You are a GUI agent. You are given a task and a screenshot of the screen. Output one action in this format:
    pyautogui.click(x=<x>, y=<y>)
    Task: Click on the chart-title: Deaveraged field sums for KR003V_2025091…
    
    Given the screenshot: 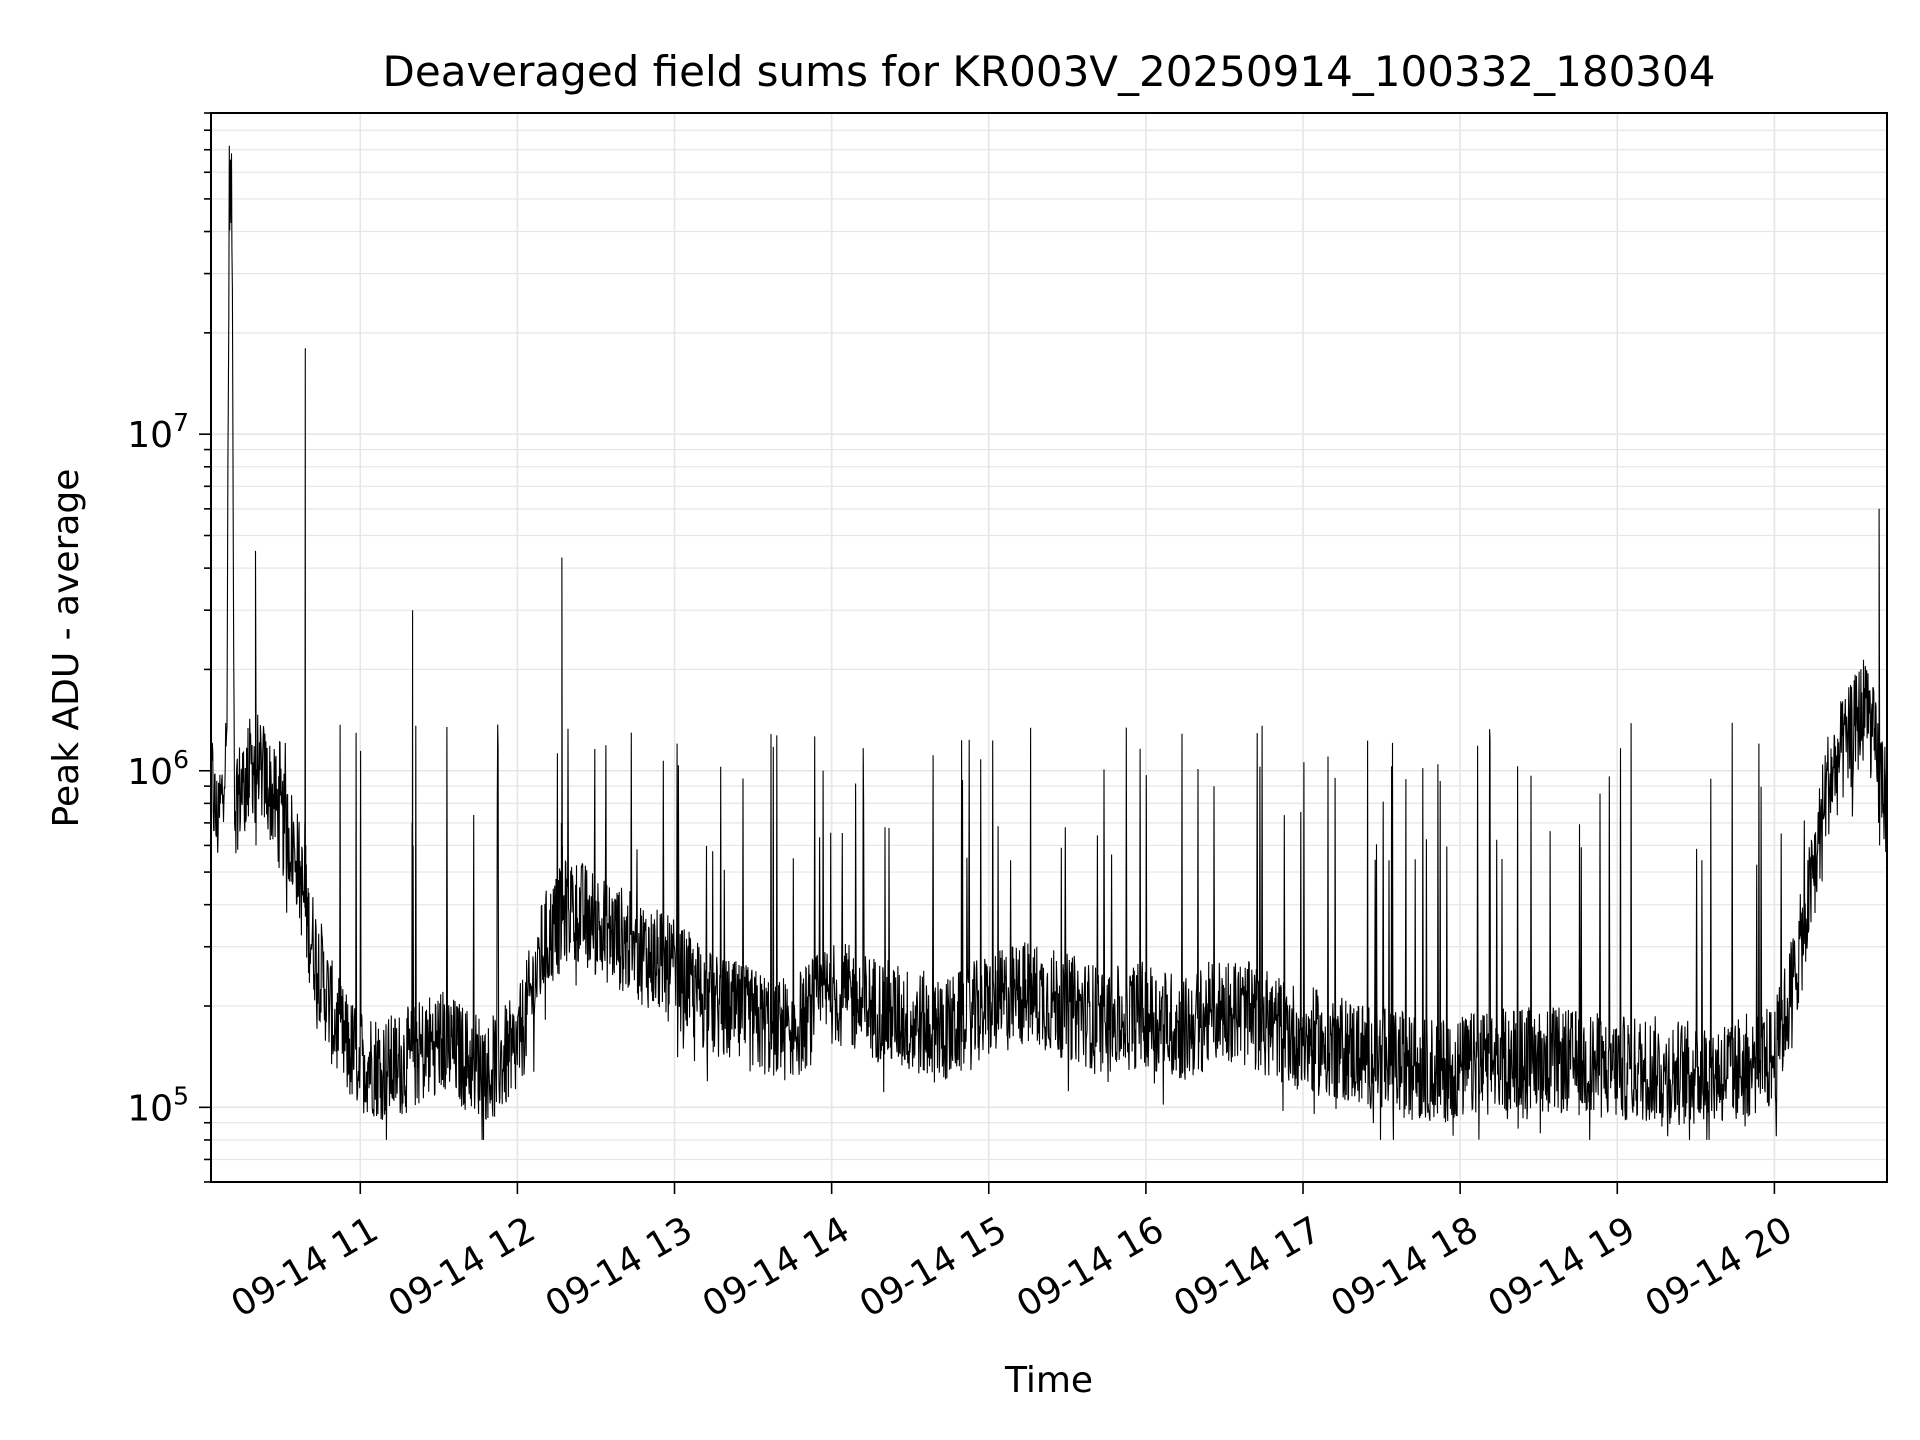 What is the action you would take?
    pyautogui.click(x=1049, y=71)
    